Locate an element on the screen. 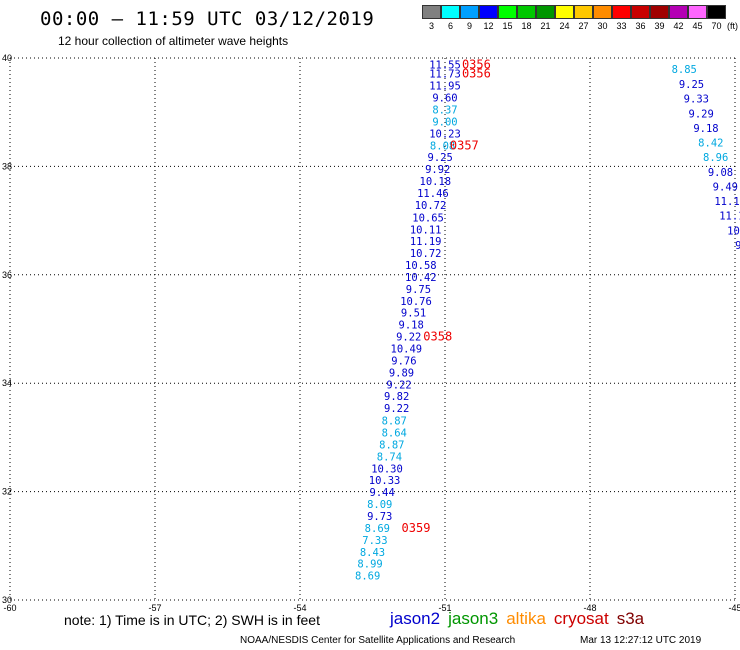 The height and width of the screenshot is (650, 740). x-tick-label: -51 is located at coordinates (444, 608).